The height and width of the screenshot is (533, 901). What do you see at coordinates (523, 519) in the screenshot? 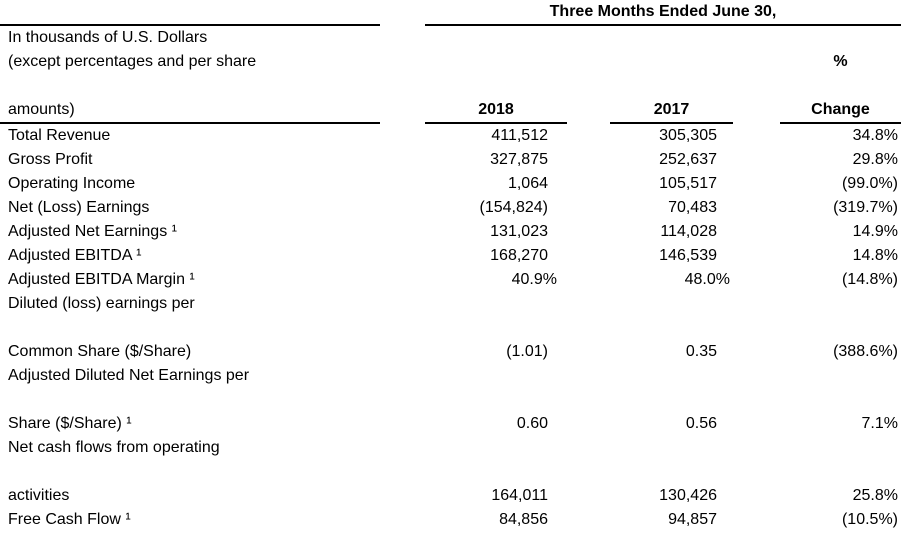
I see `value-2018: 84,856` at bounding box center [523, 519].